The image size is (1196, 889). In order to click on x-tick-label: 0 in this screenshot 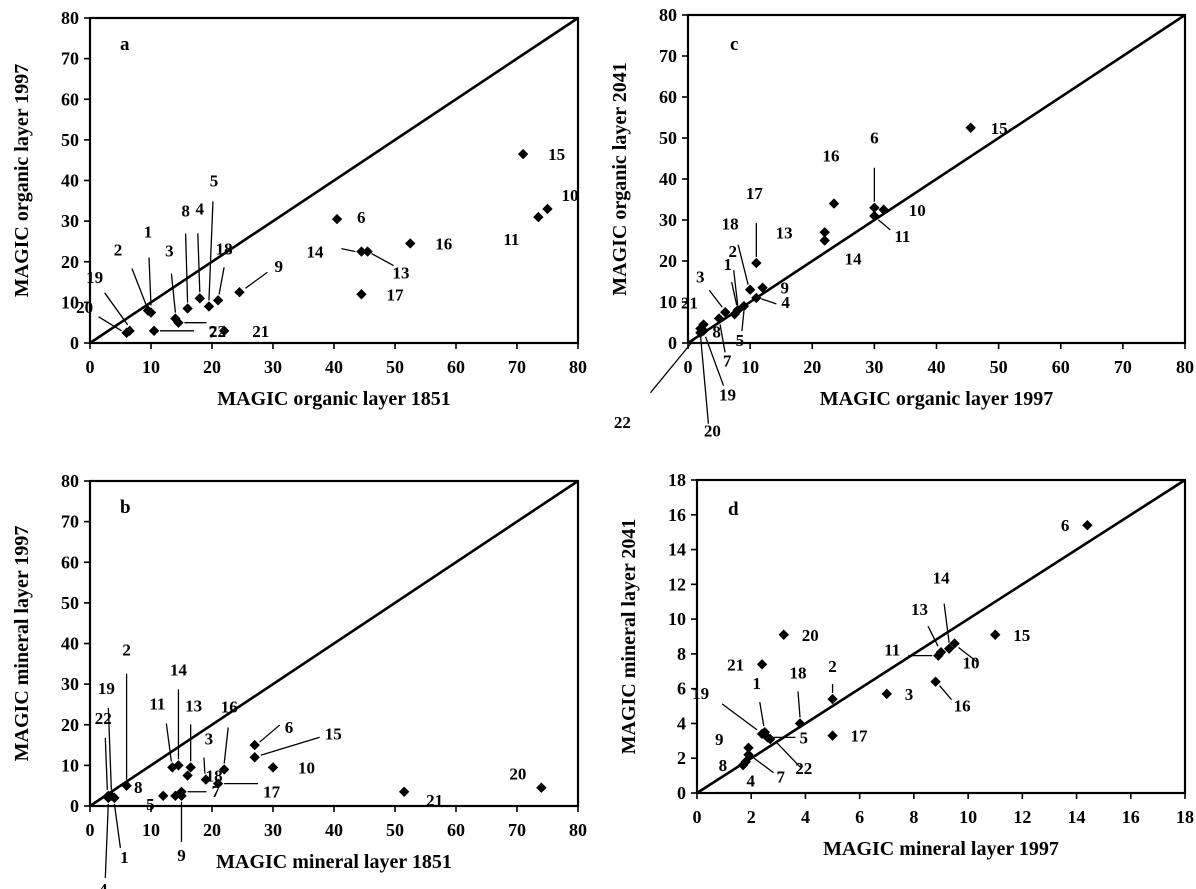, I will do `click(90, 367)`.